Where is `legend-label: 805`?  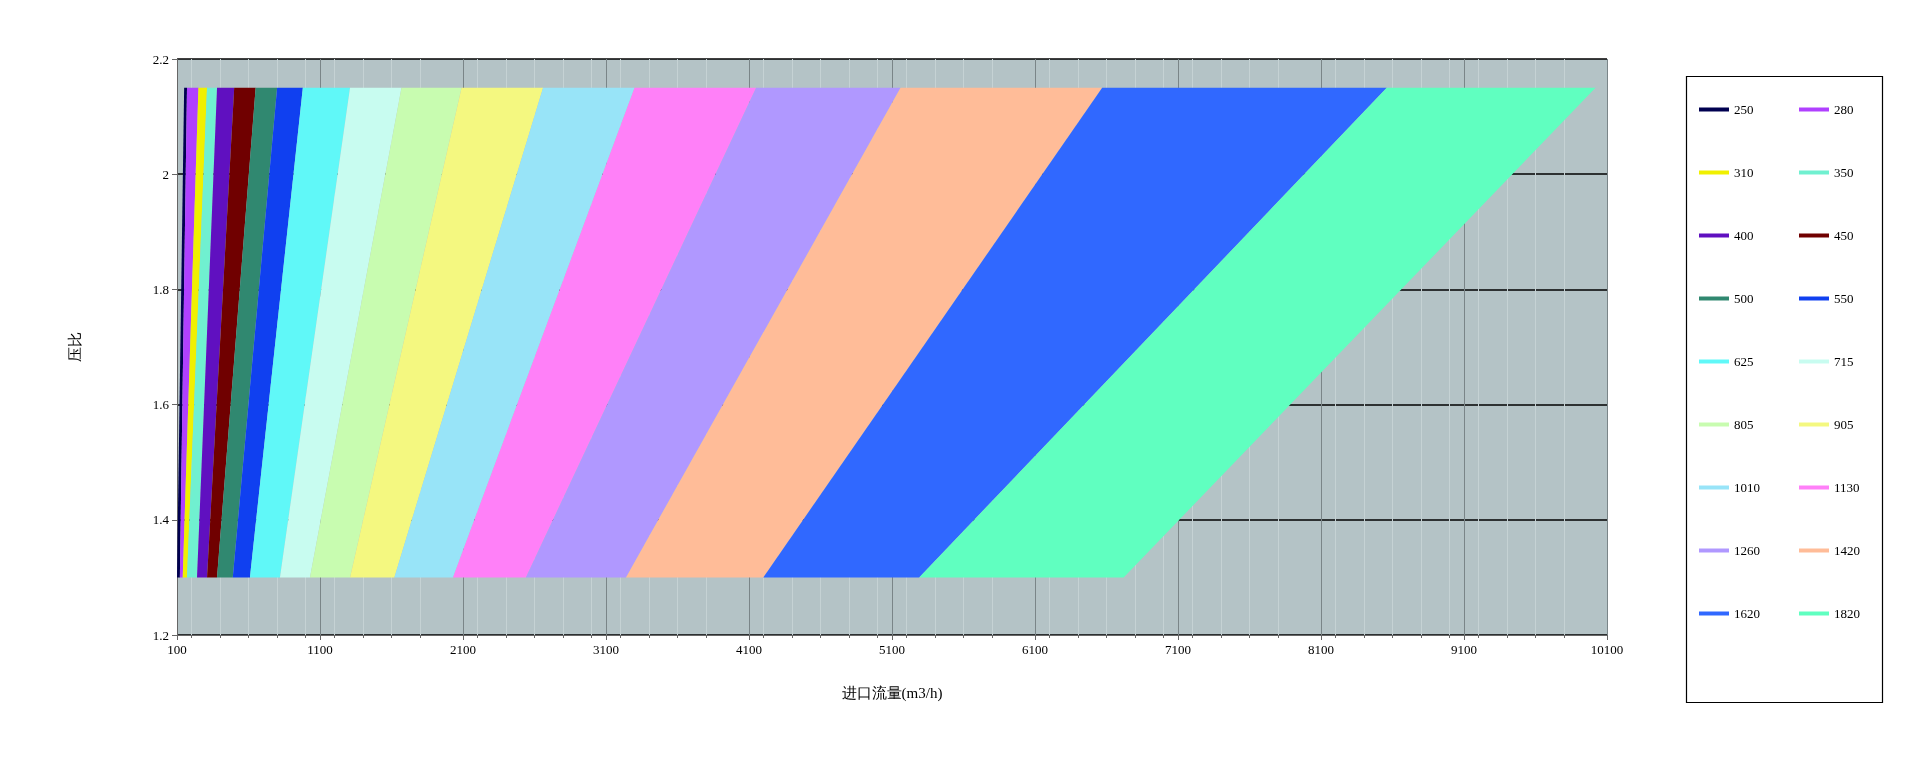
legend-label: 805 is located at coordinates (1744, 424).